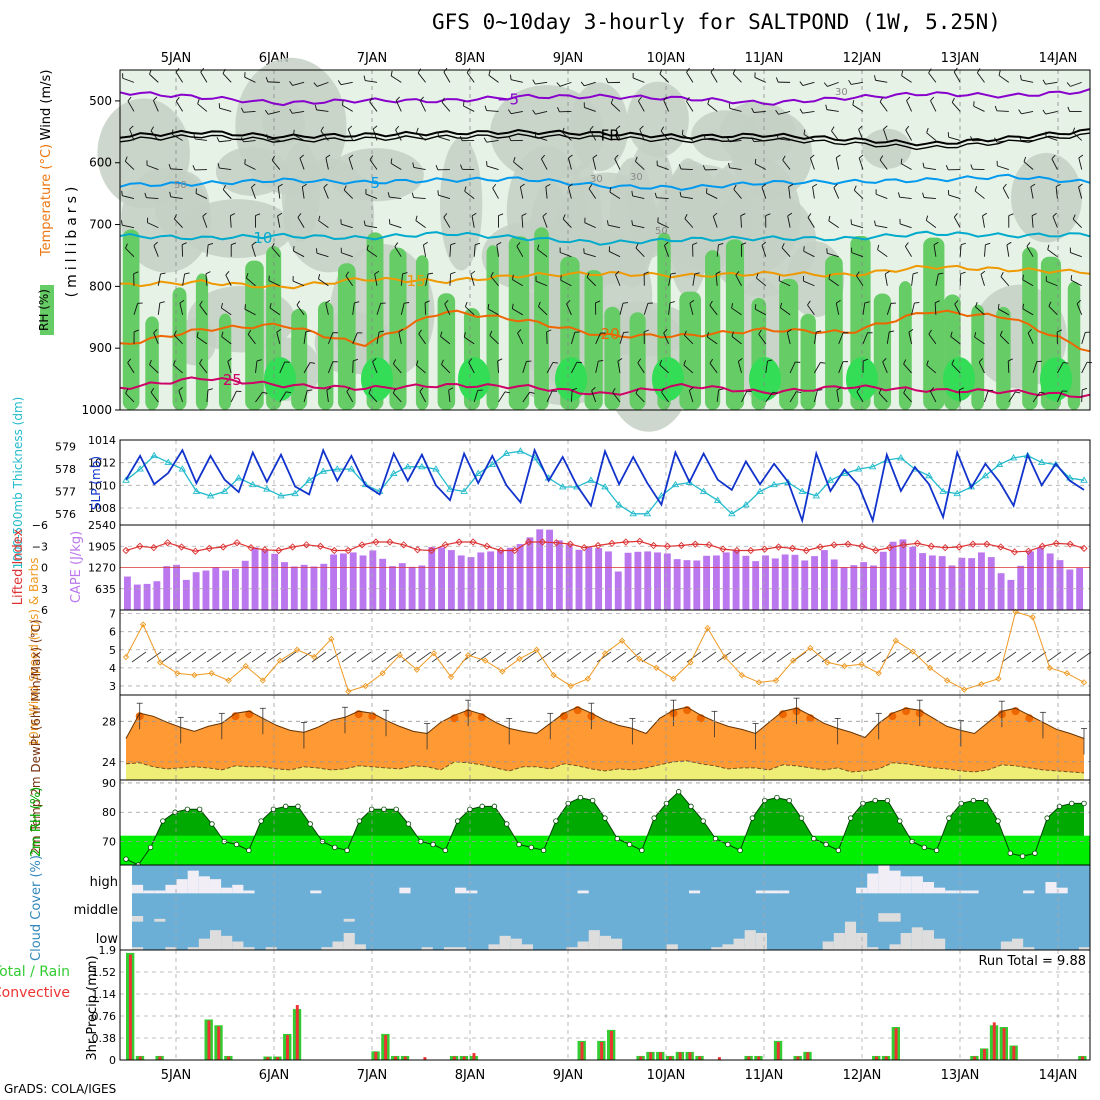 The height and width of the screenshot is (1100, 1100). Describe the element at coordinates (65, 447) in the screenshot. I see `thickness-tick-label: 579` at that location.